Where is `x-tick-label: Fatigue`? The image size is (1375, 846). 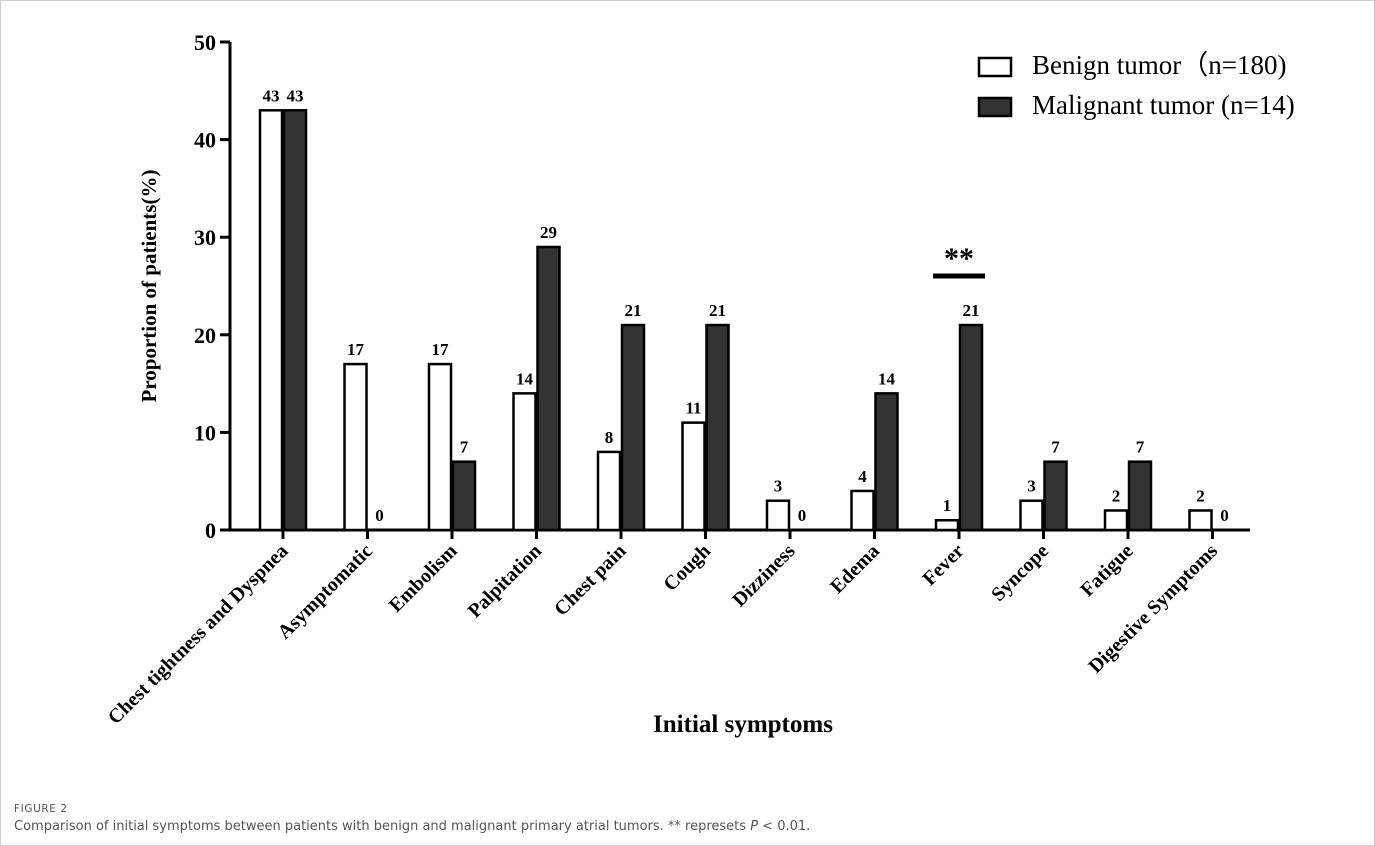
x-tick-label: Fatigue is located at coordinates (1106, 570).